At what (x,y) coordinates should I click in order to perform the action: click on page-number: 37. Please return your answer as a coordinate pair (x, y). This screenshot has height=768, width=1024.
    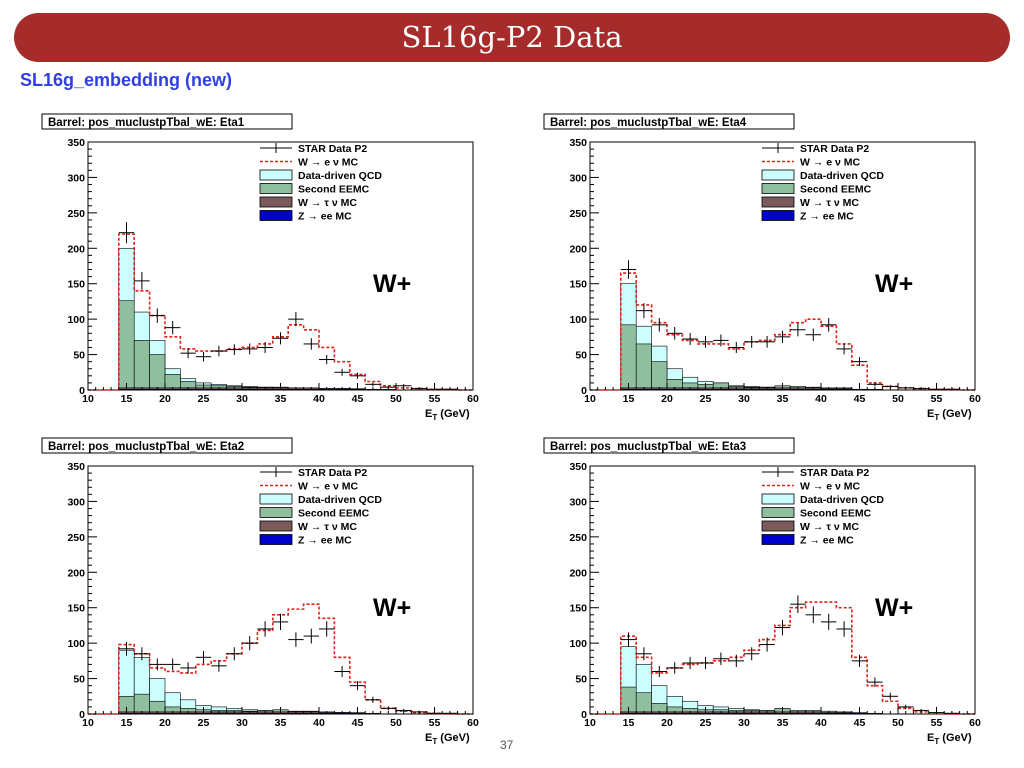
    Looking at the image, I should click on (507, 745).